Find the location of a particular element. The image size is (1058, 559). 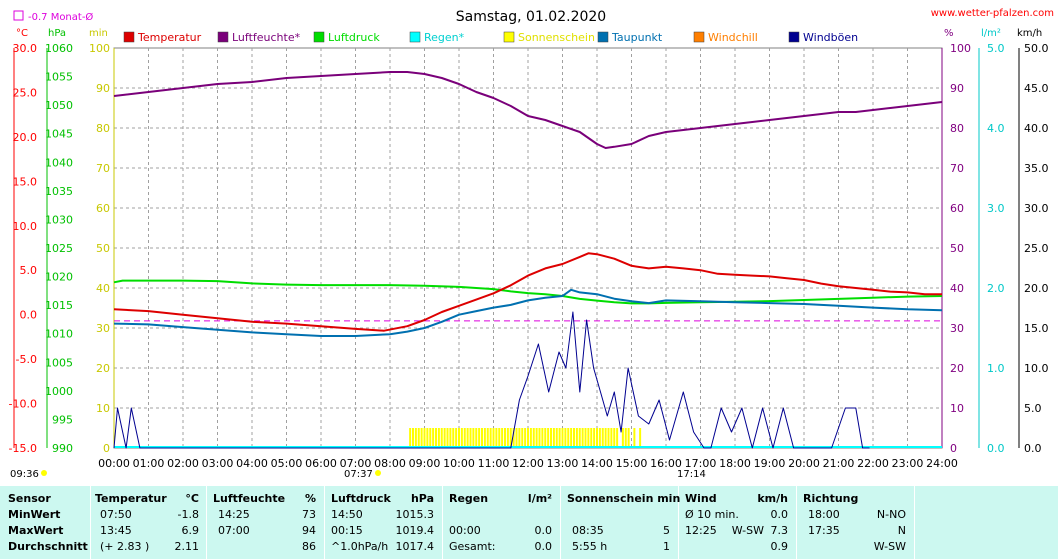

humidity-tick-label: 80 is located at coordinates (957, 128).